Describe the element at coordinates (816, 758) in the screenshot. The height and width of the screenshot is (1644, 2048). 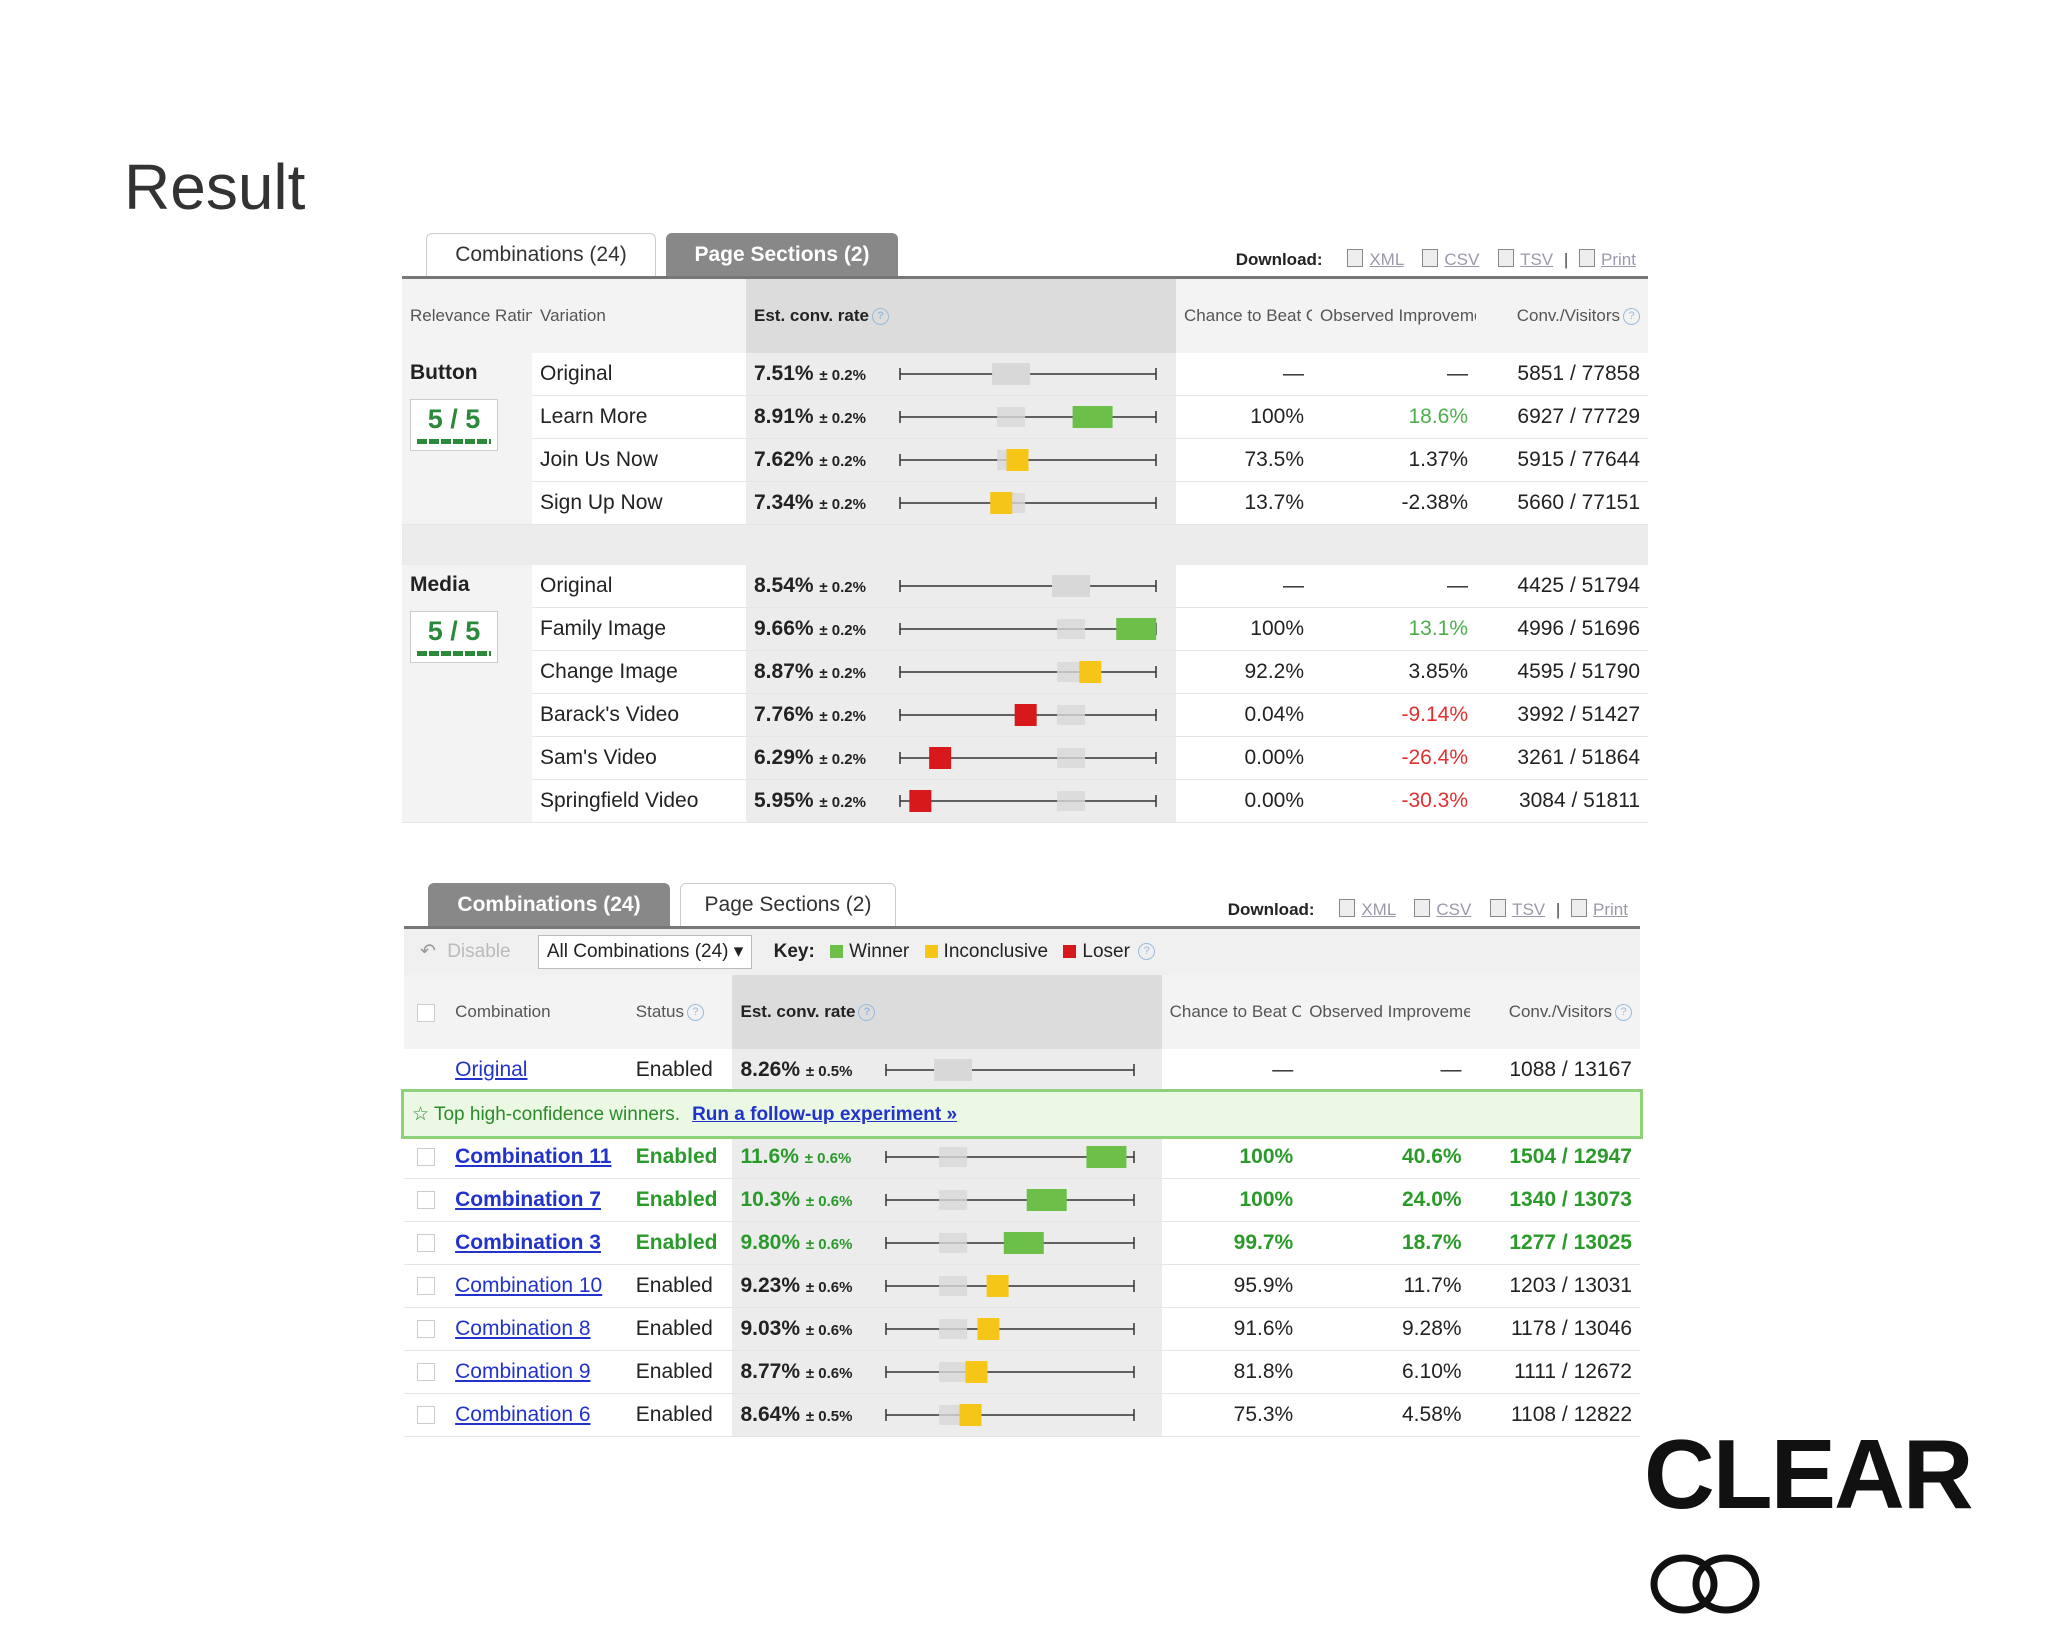
I see `est-conv-rate: 6.29% ± 0.2%` at that location.